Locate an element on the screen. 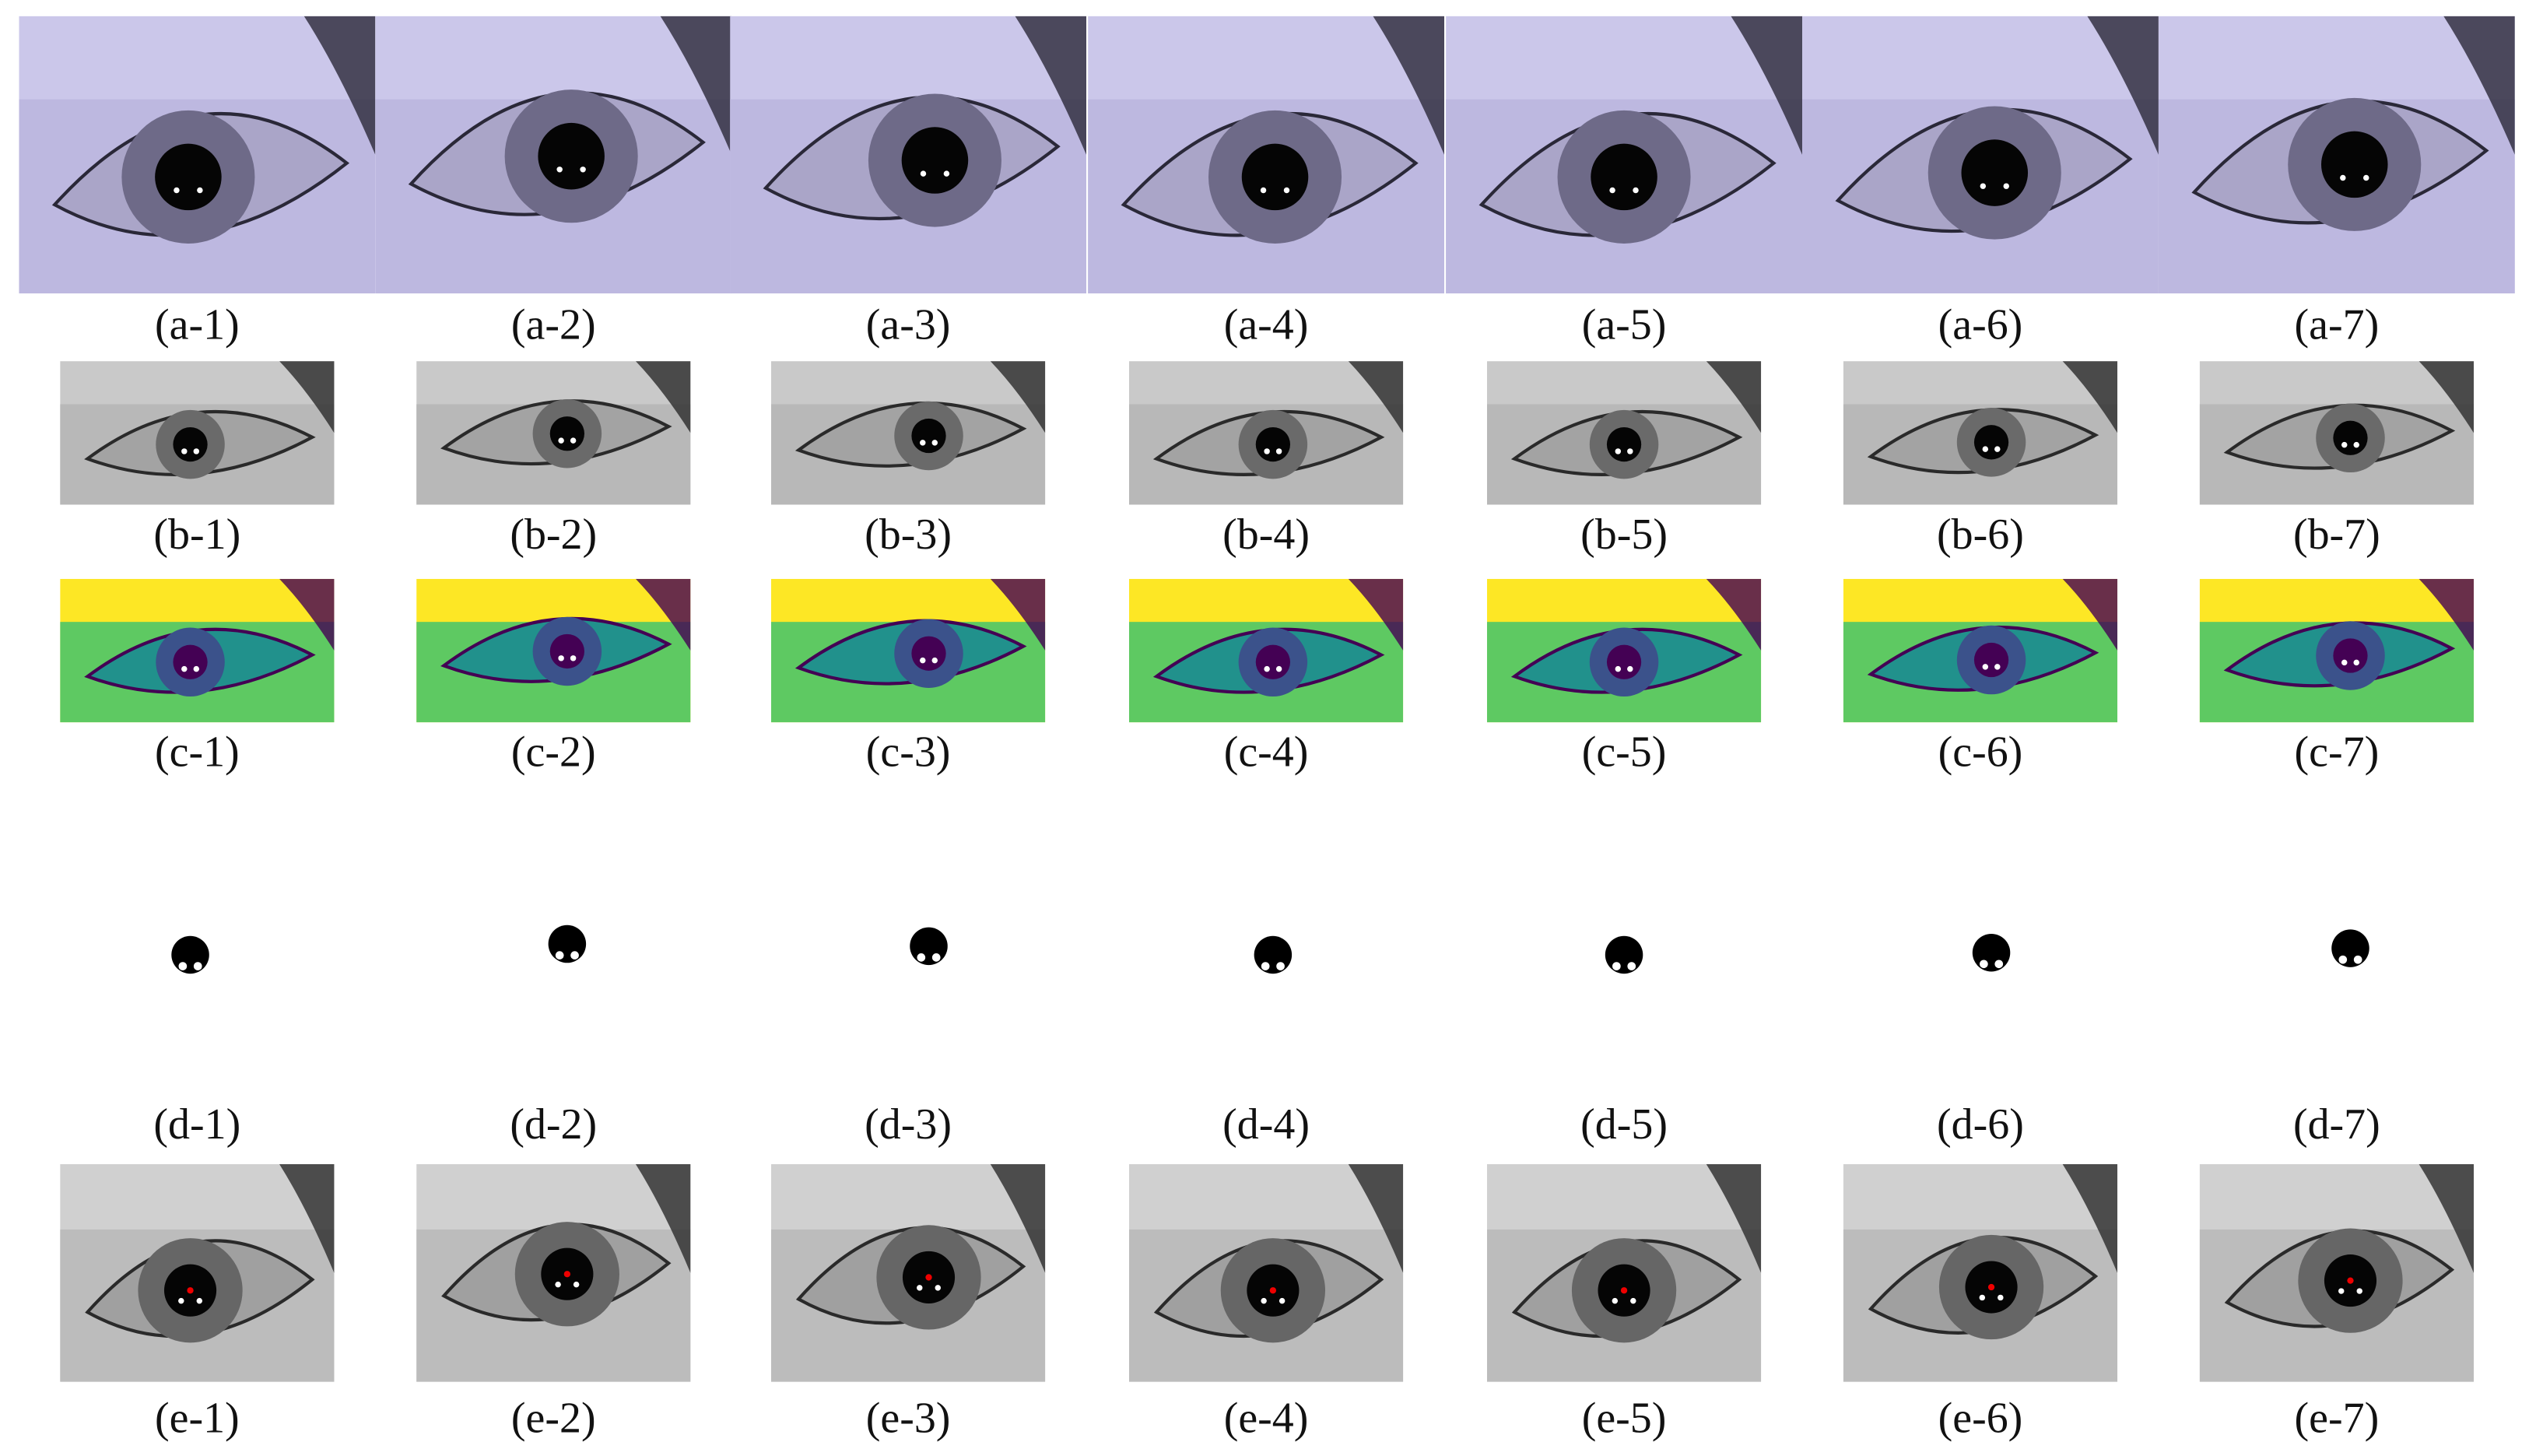 This screenshot has height=1456, width=2529. caption: (e-1) is located at coordinates (197, 1418).